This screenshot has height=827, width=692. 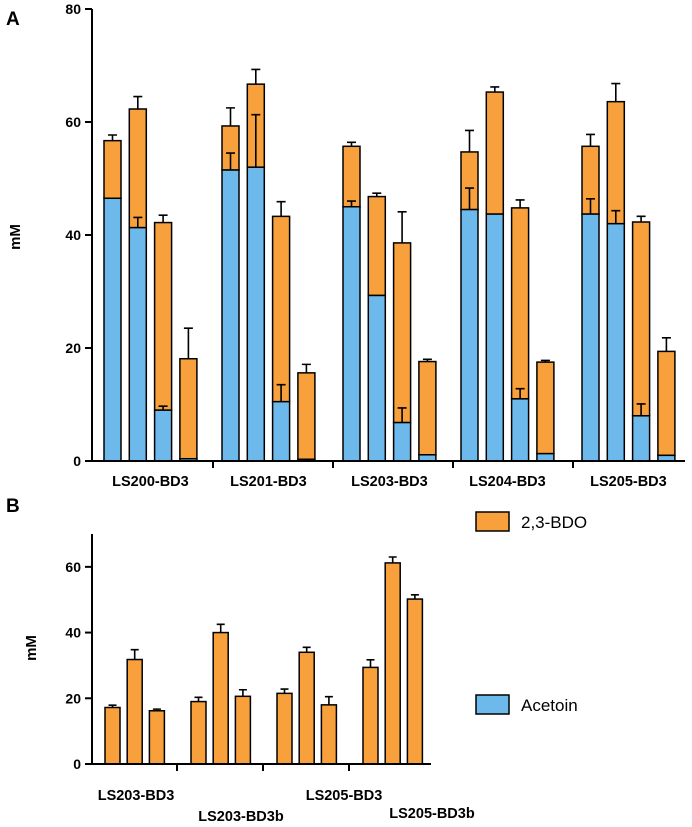 What do you see at coordinates (77, 461) in the screenshot?
I see `panel-a-y-tick-label: 0` at bounding box center [77, 461].